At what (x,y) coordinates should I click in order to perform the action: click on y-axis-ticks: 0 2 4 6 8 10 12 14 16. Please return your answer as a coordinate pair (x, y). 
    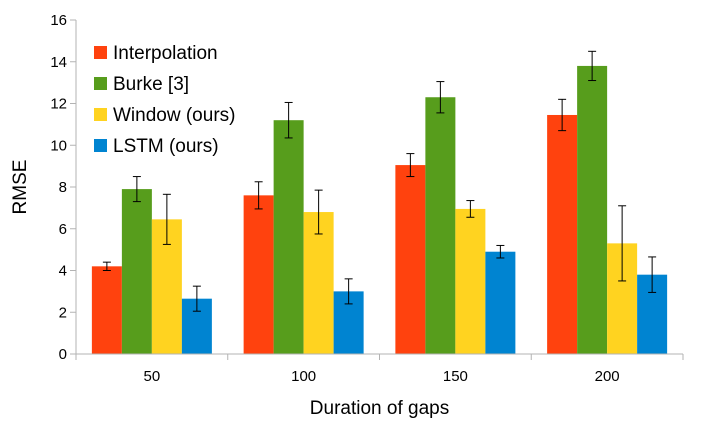
    Looking at the image, I should click on (63, 187).